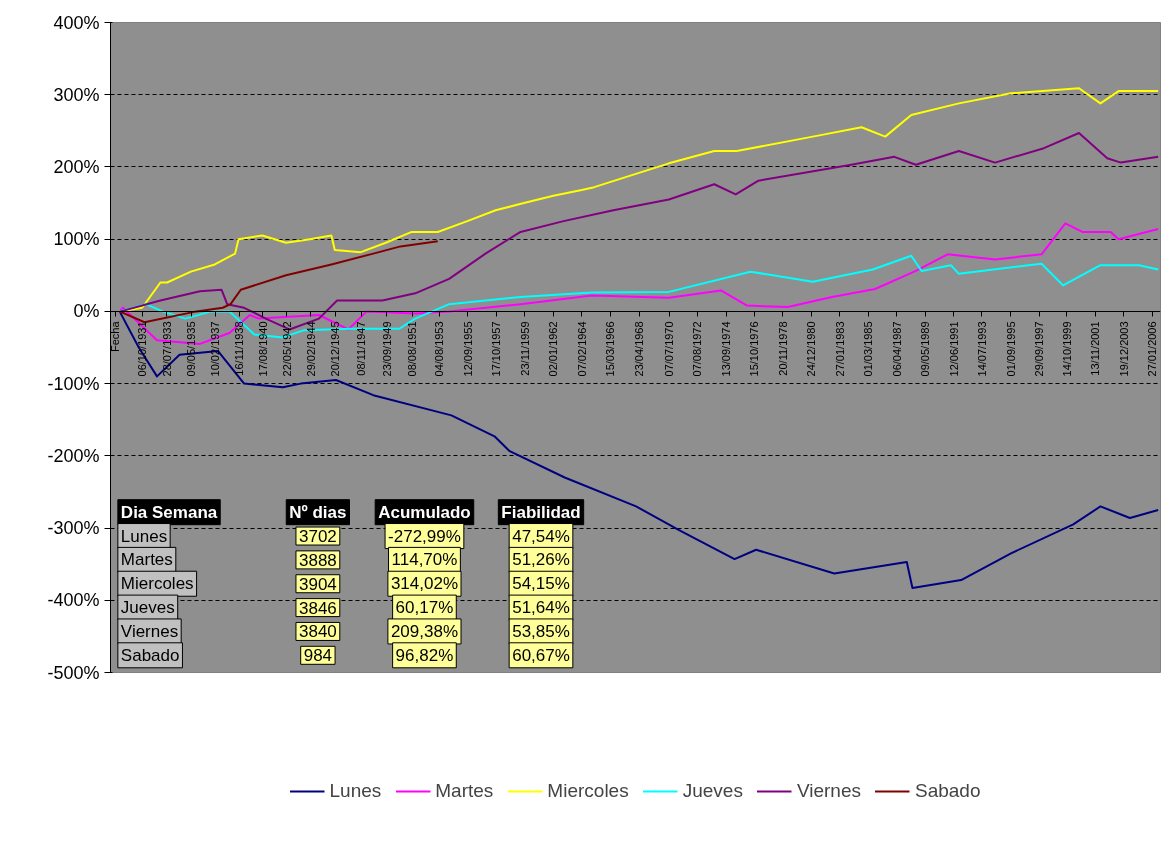 The height and width of the screenshot is (841, 1171). I want to click on x-tick-label: 12/09/1955, so click(467, 349).